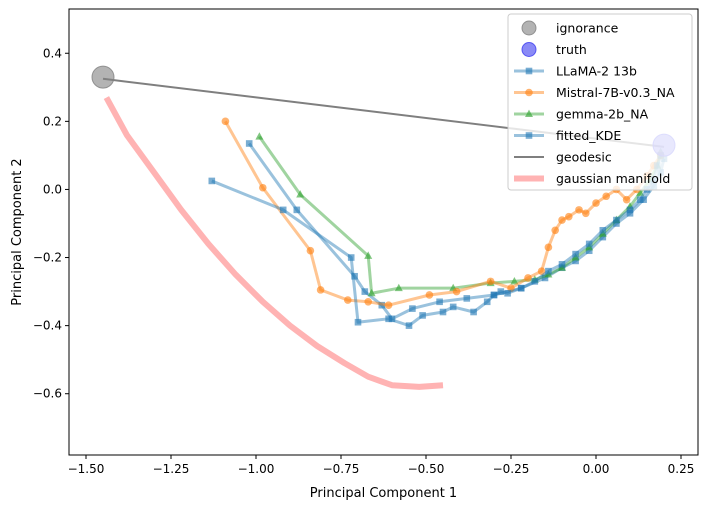 The image size is (709, 513). What do you see at coordinates (426, 469) in the screenshot?
I see `x-tick-label: −0.50` at bounding box center [426, 469].